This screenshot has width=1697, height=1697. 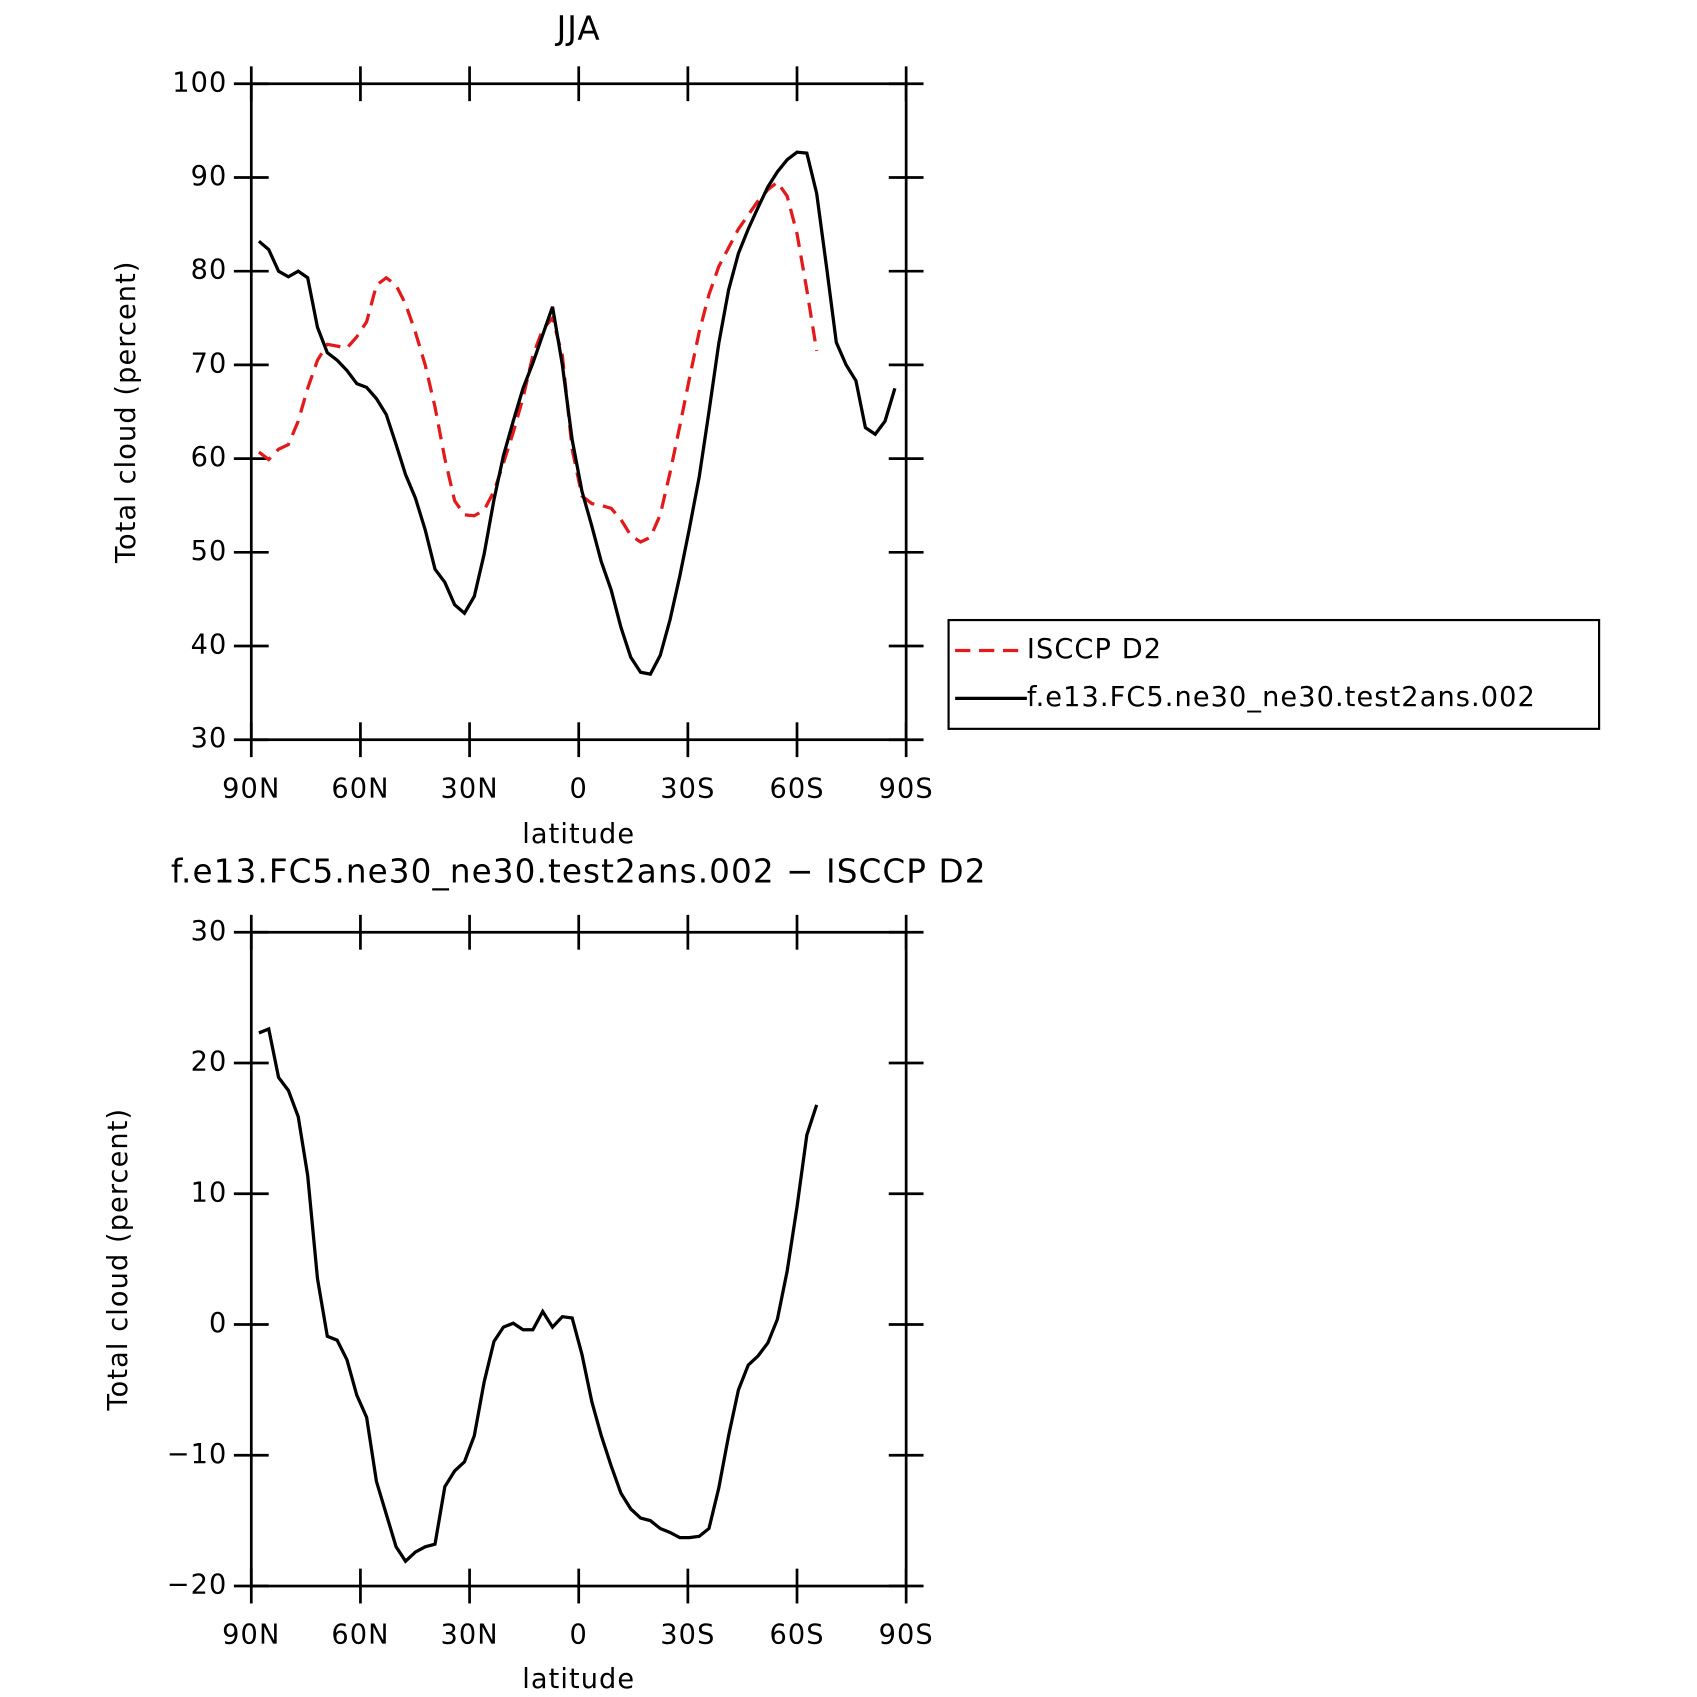 I want to click on y-tick-label: 100, so click(x=199, y=82).